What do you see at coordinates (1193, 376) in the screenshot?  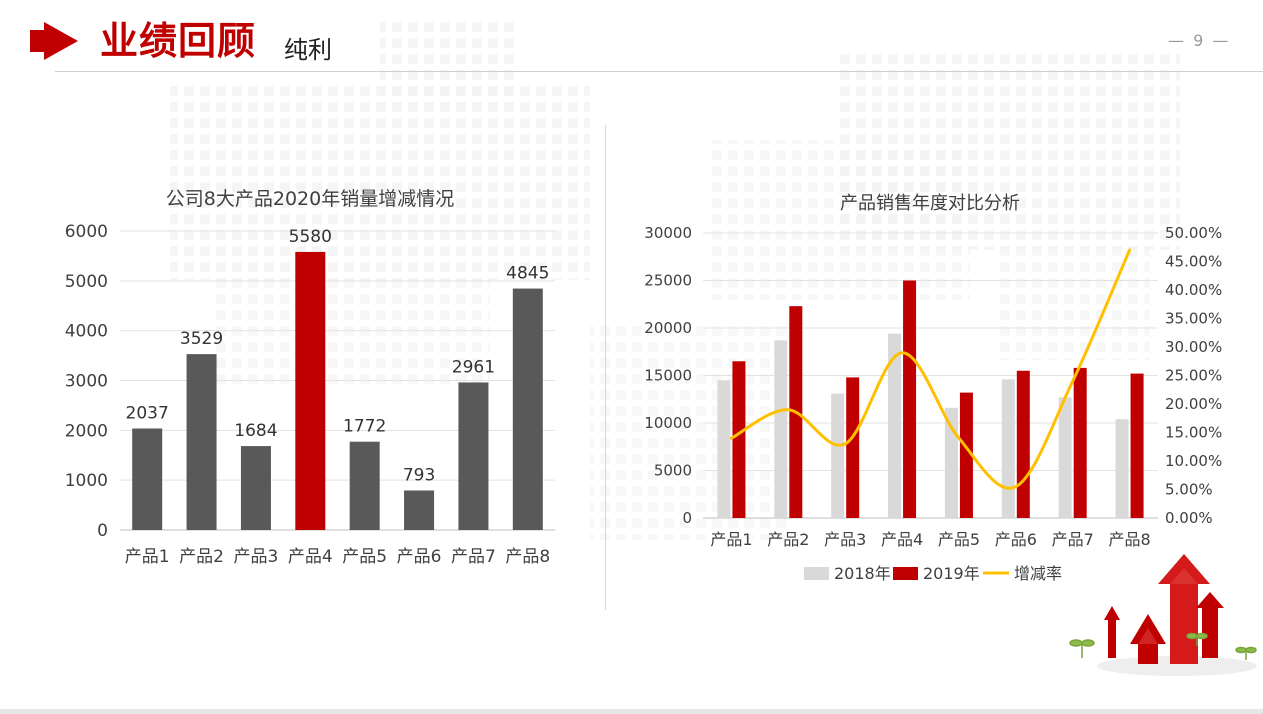 I see `y2-tick-label: 25.00%` at bounding box center [1193, 376].